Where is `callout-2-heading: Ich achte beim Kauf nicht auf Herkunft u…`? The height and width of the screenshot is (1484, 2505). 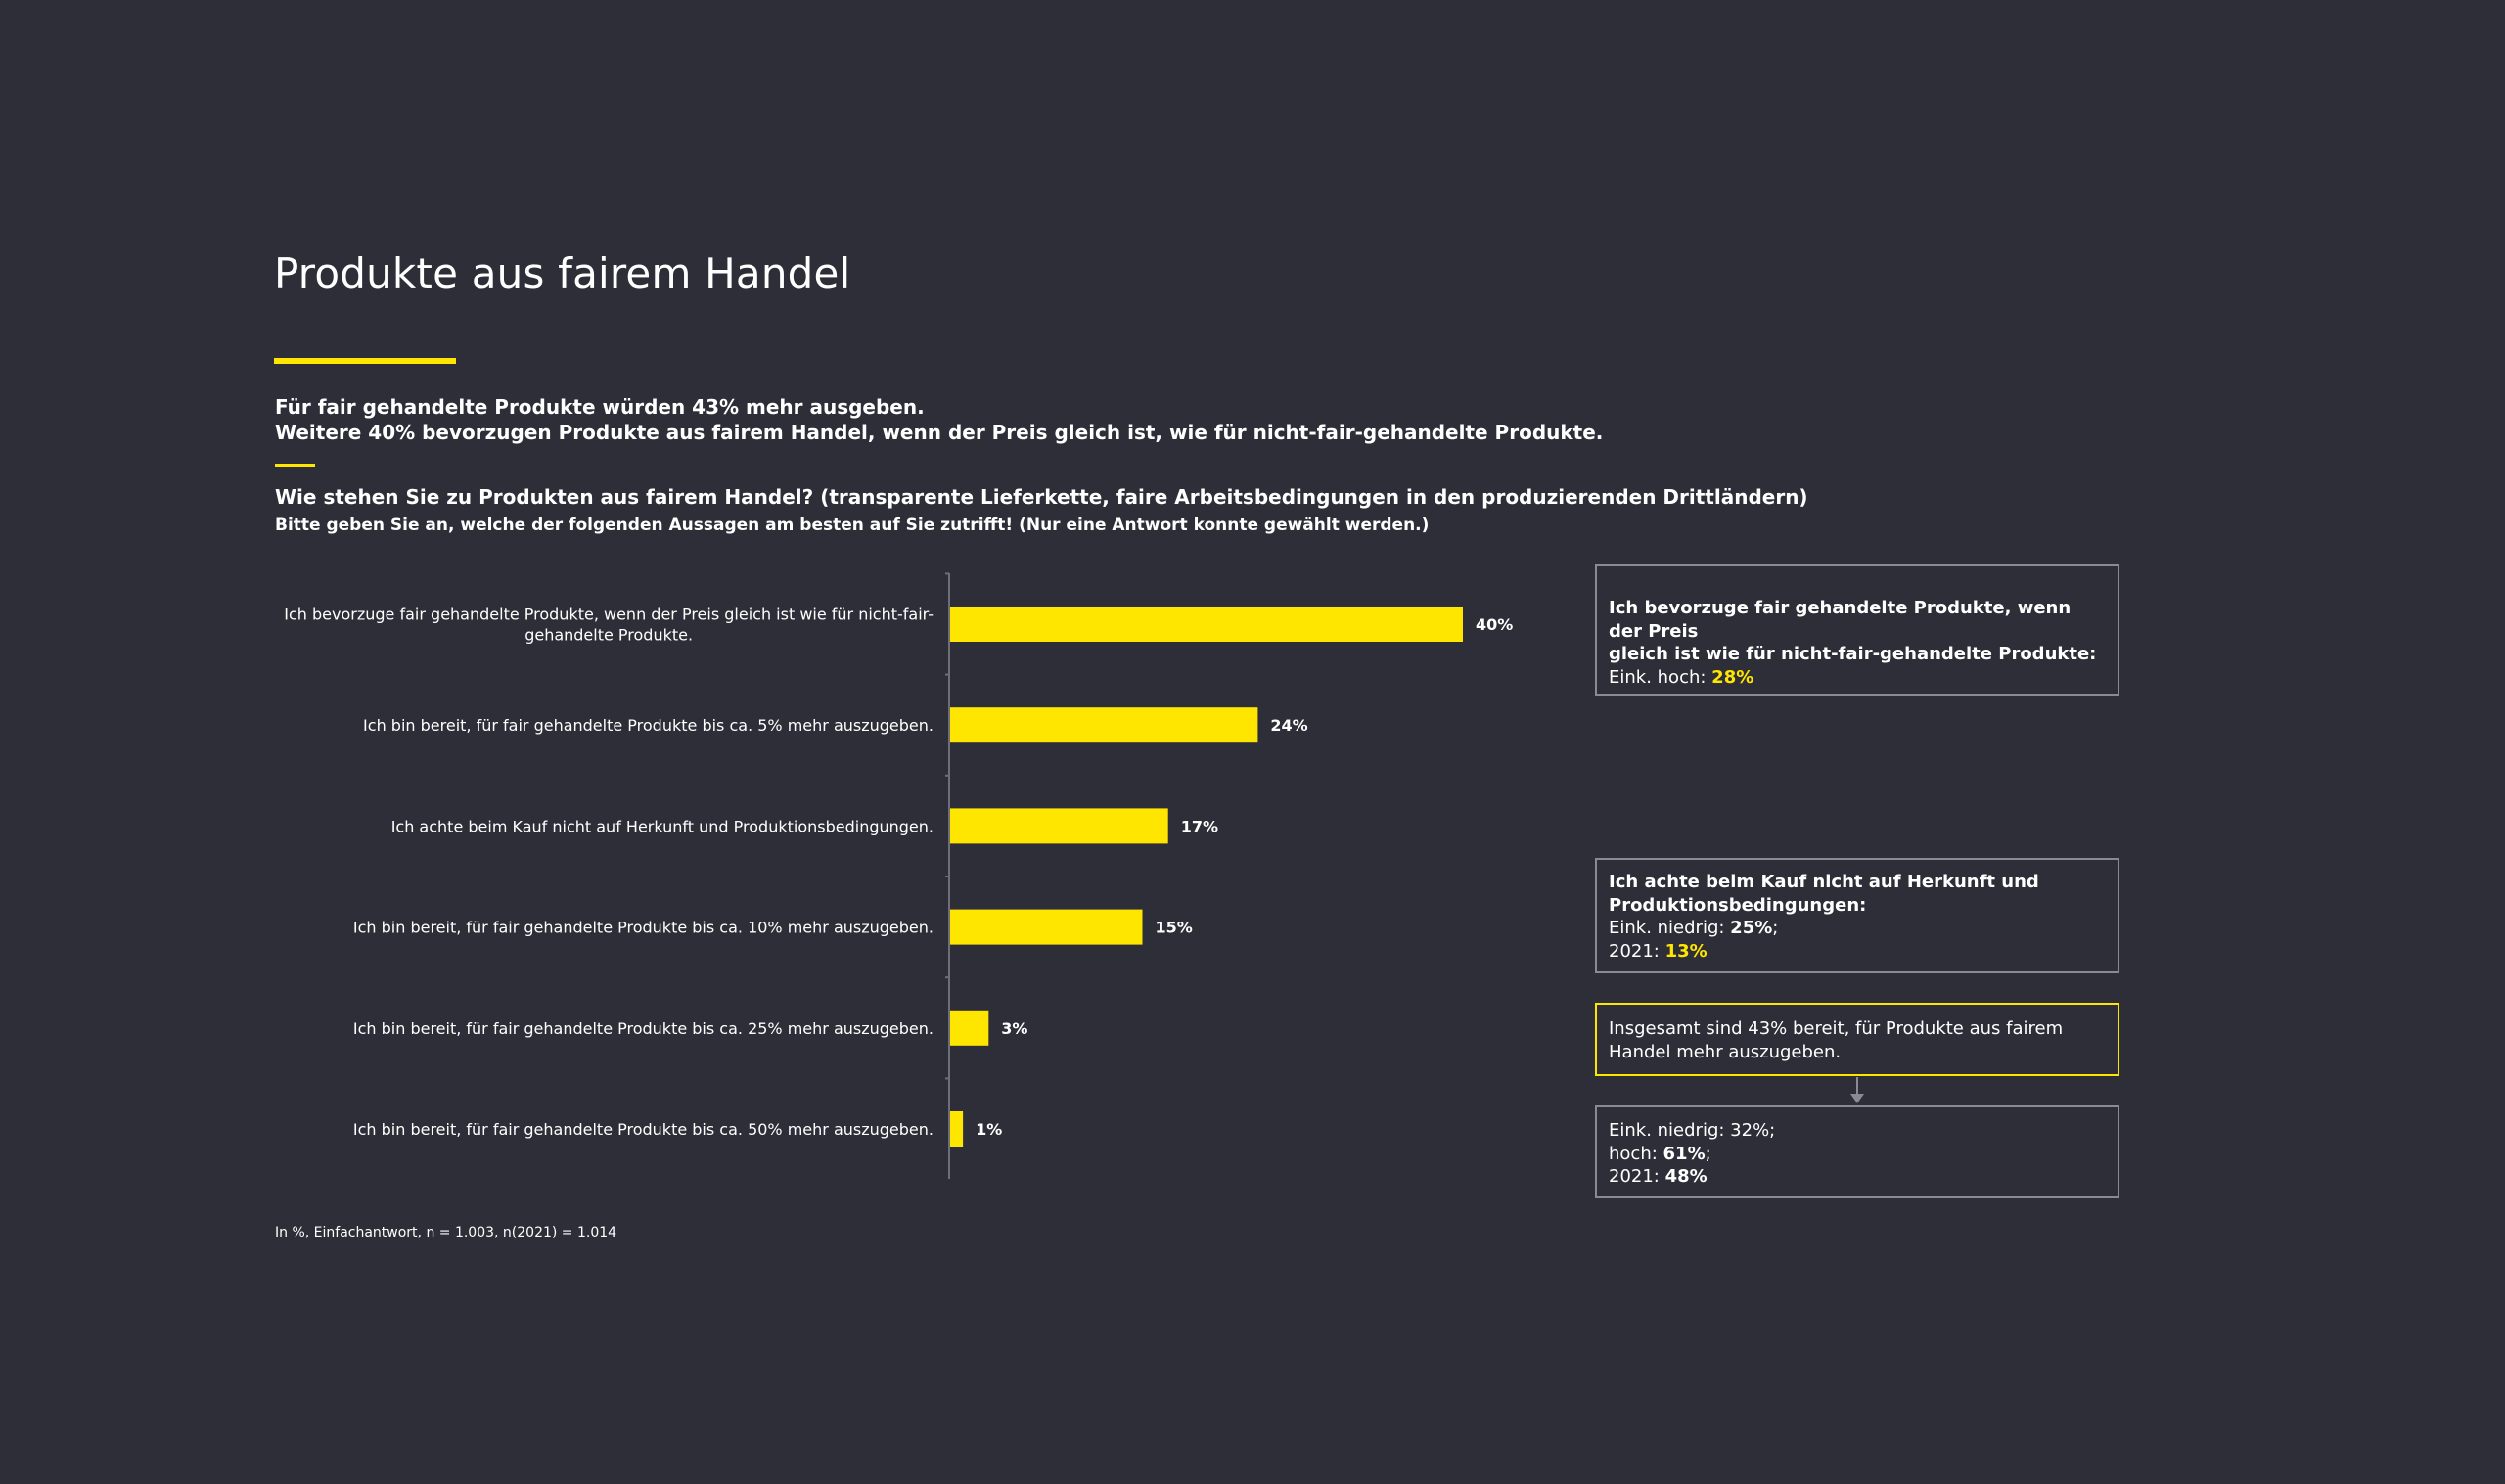 callout-2-heading: Ich achte beim Kauf nicht auf Herkunft u… is located at coordinates (1857, 894).